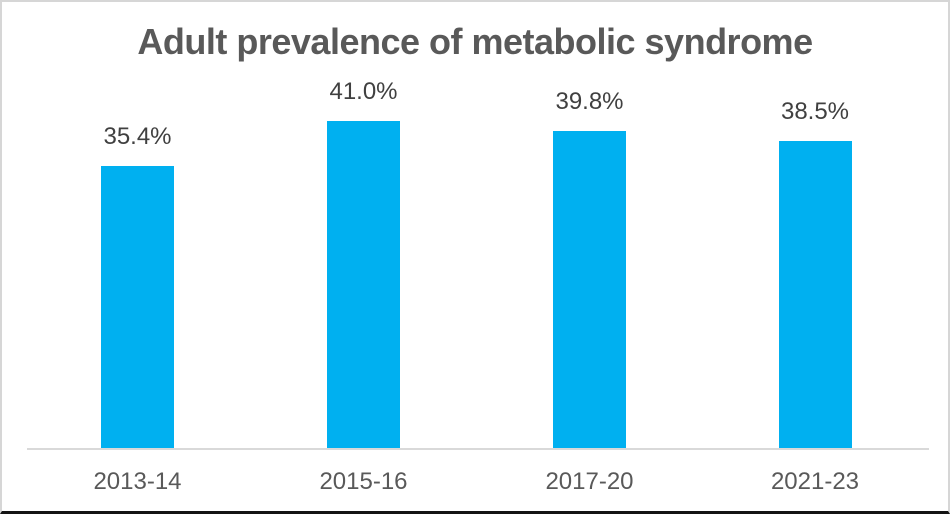 This screenshot has width=950, height=514. I want to click on data-label-2021-23: 38.5%, so click(815, 111).